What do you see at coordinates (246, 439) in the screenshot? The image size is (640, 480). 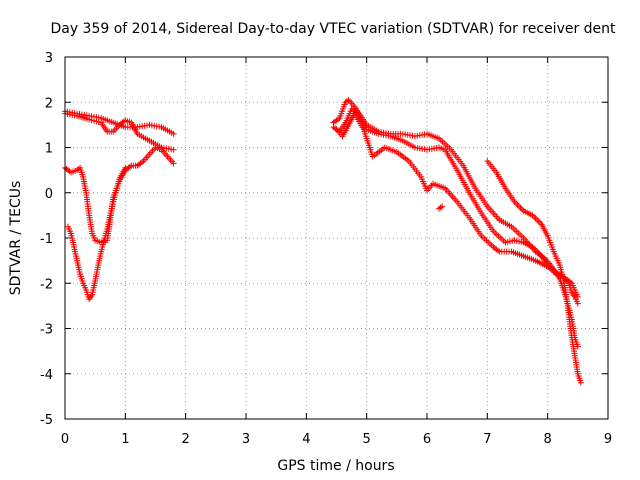 I see `x-tick-label: 3` at bounding box center [246, 439].